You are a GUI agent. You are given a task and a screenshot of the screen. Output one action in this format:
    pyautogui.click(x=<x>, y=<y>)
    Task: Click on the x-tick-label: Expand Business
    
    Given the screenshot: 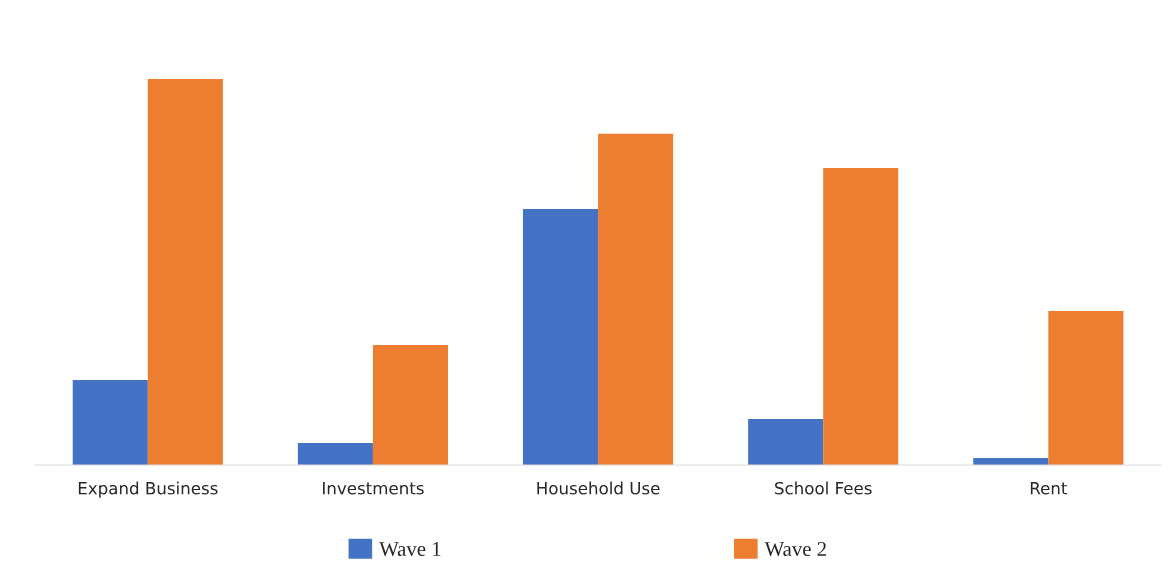 What is the action you would take?
    pyautogui.click(x=148, y=489)
    